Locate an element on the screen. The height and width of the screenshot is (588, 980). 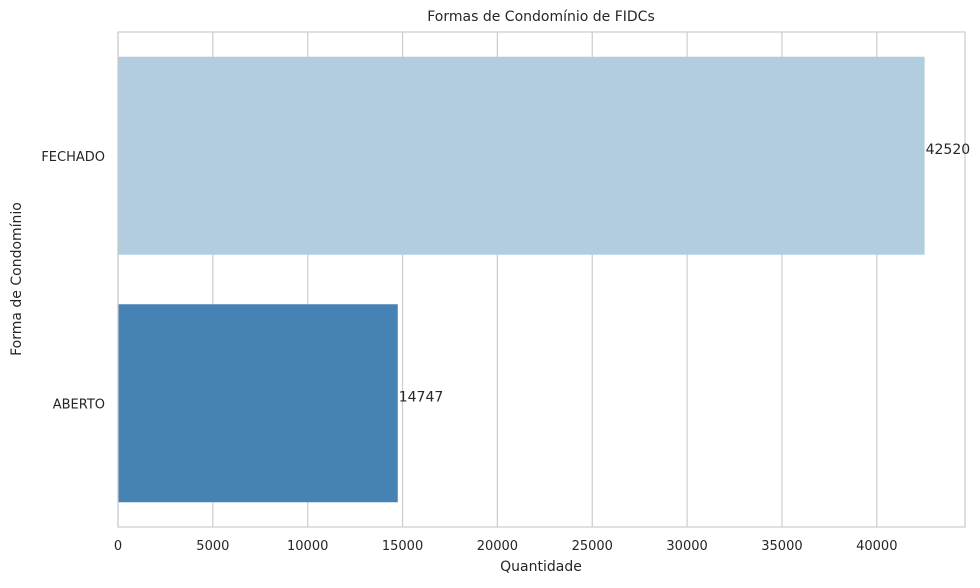
x-axis-label: Quantidade is located at coordinates (541, 567).